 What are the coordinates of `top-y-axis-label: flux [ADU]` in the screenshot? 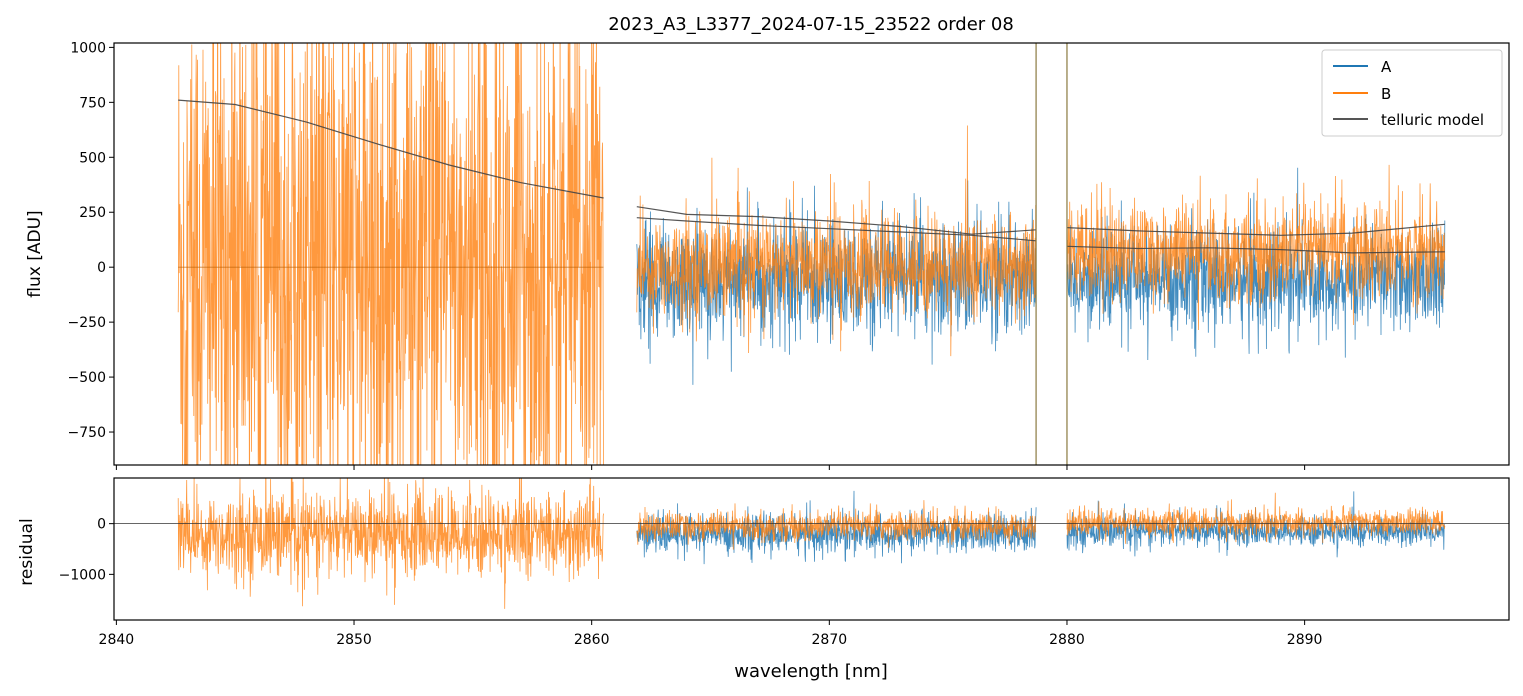 It's located at (35, 253).